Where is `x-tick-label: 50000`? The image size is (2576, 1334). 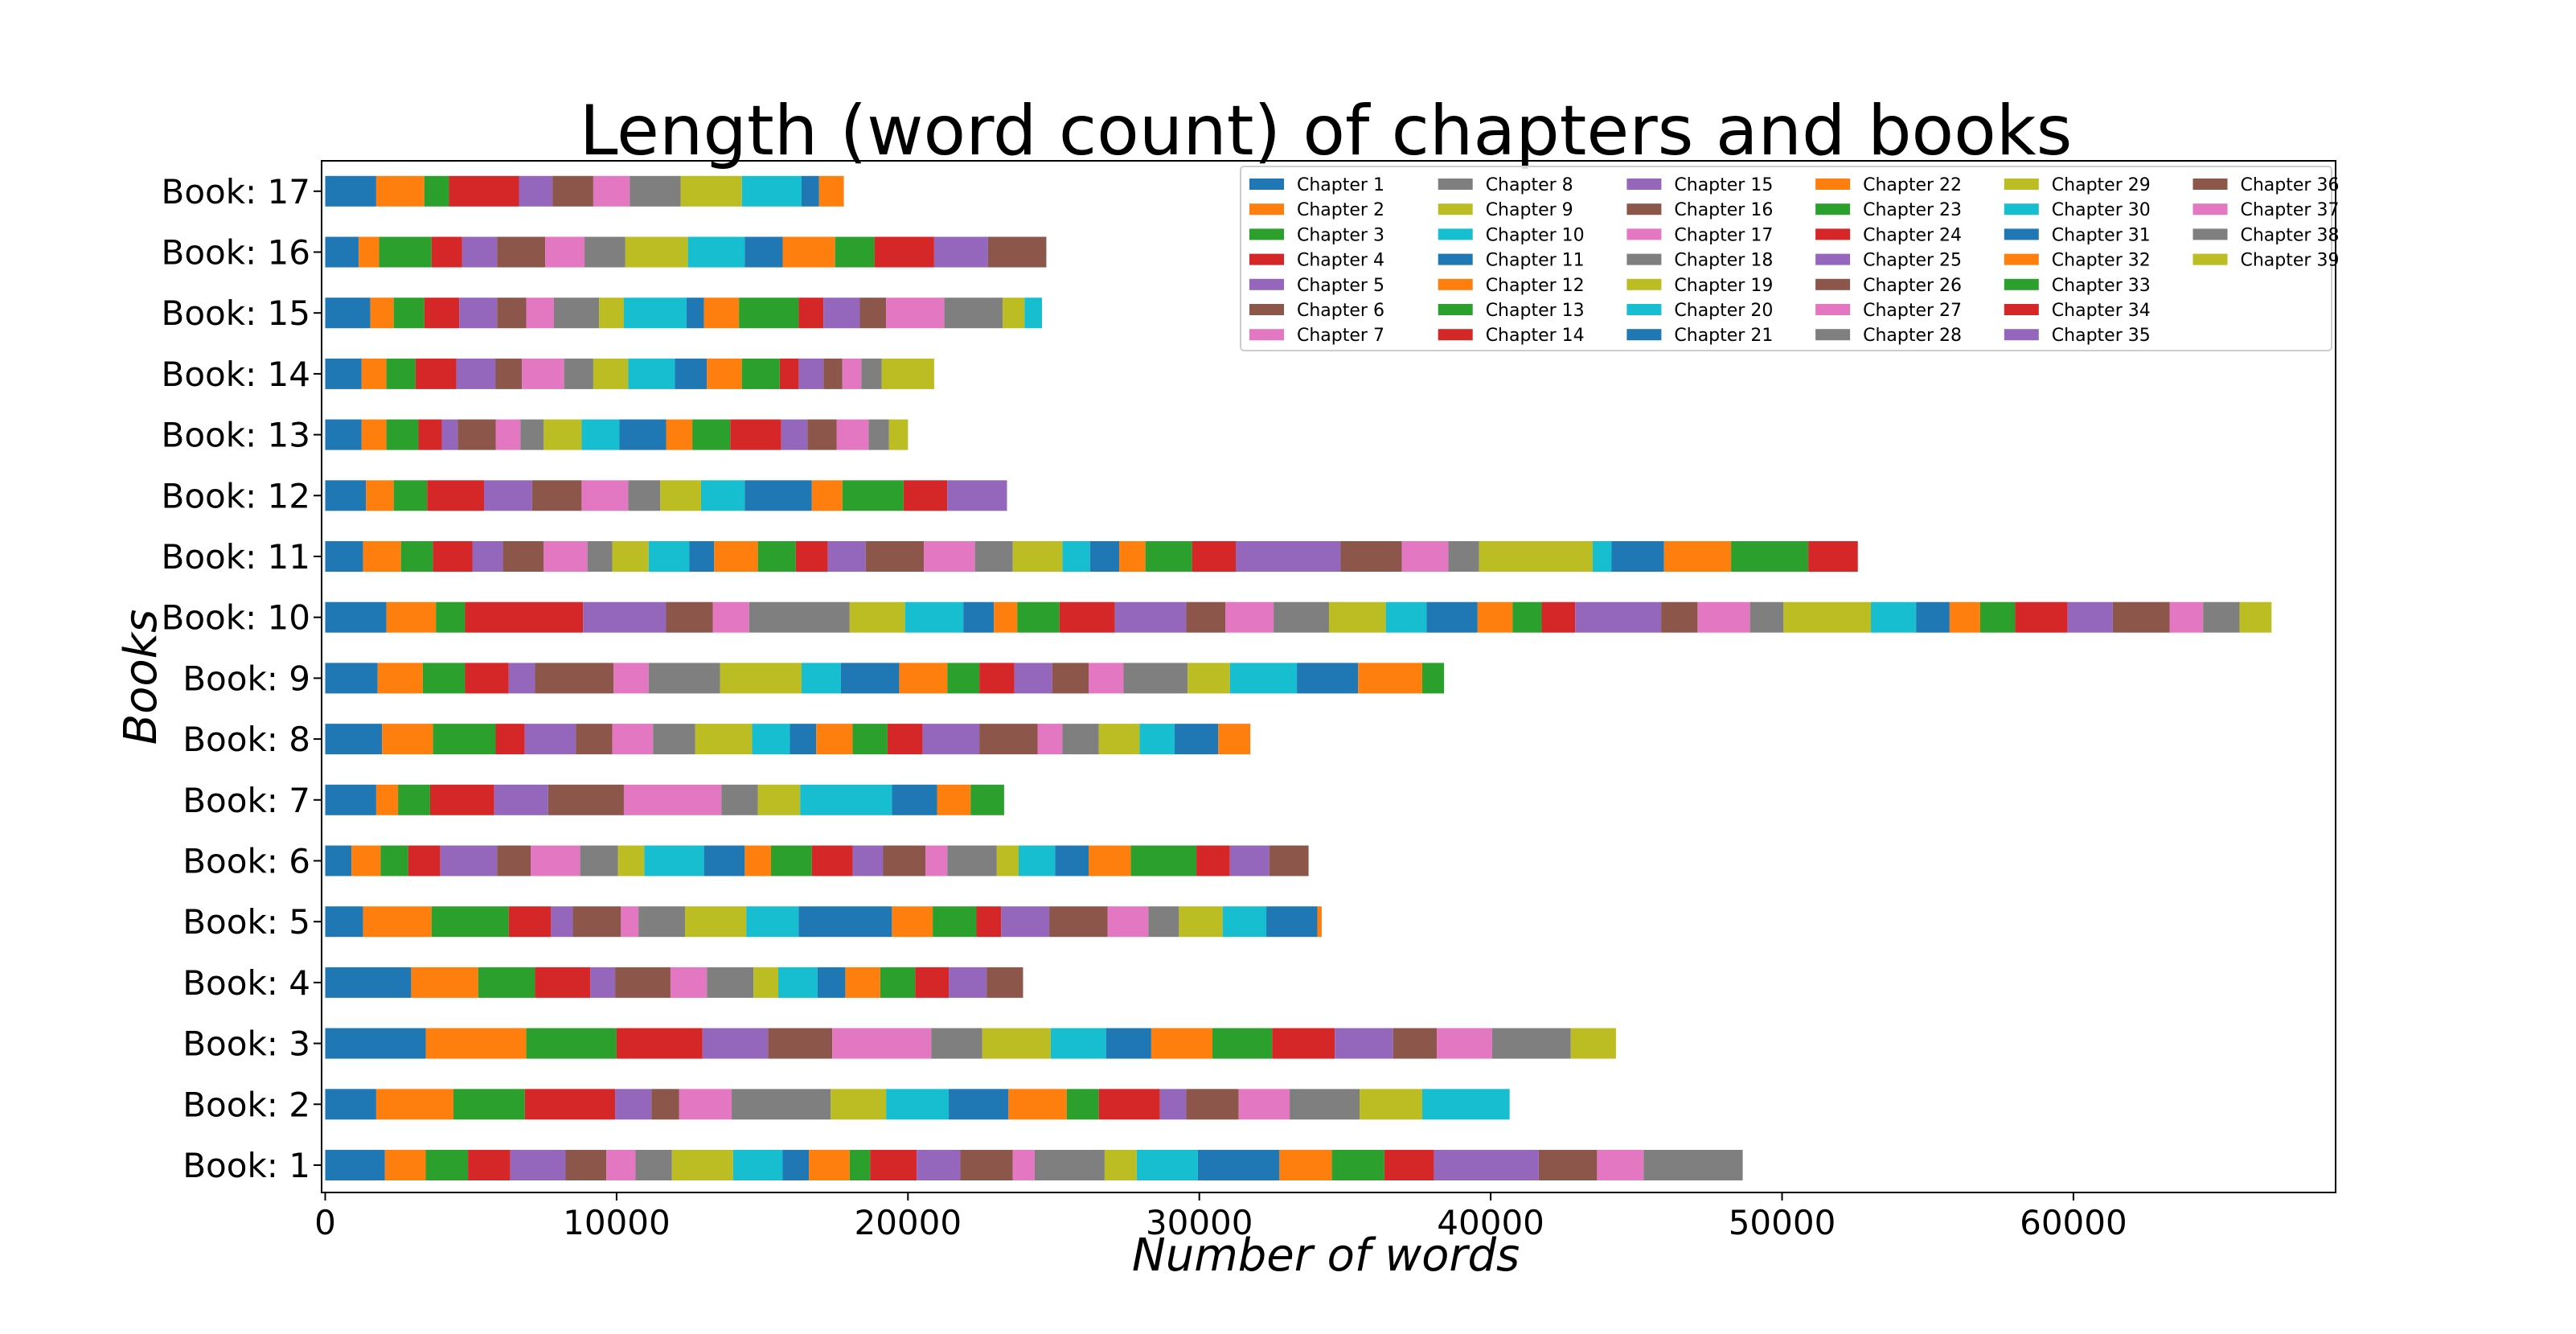
x-tick-label: 50000 is located at coordinates (1782, 1222).